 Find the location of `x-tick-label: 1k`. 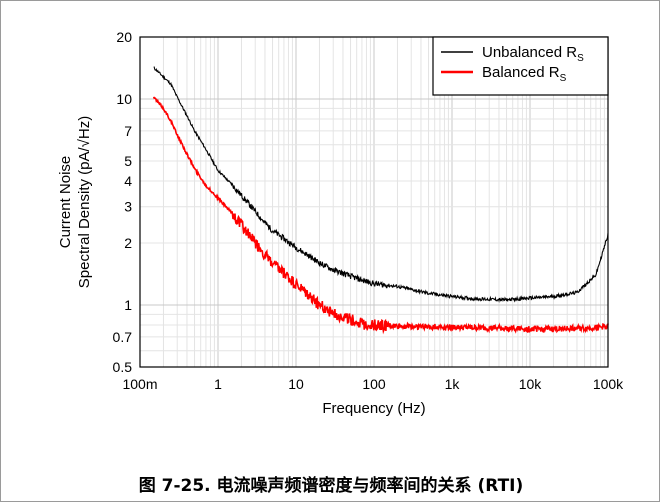

x-tick-label: 1k is located at coordinates (453, 384).